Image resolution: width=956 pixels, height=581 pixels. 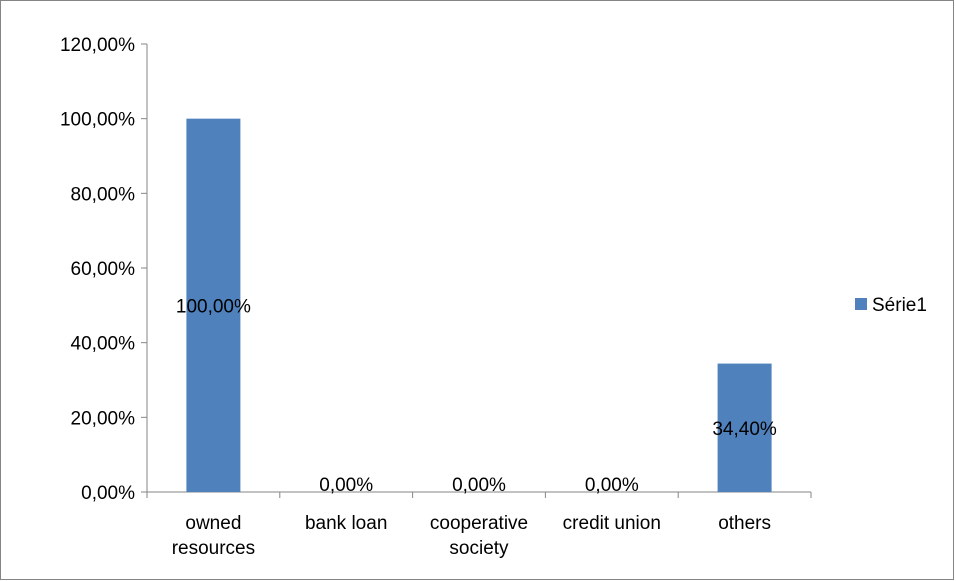 I want to click on x-tick-label-line: society, so click(x=479, y=548).